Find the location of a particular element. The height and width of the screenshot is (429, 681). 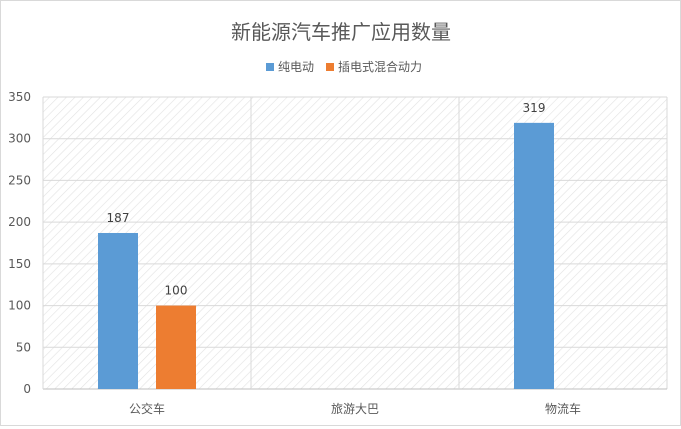

y-tick-label: 350 is located at coordinates (19, 97).